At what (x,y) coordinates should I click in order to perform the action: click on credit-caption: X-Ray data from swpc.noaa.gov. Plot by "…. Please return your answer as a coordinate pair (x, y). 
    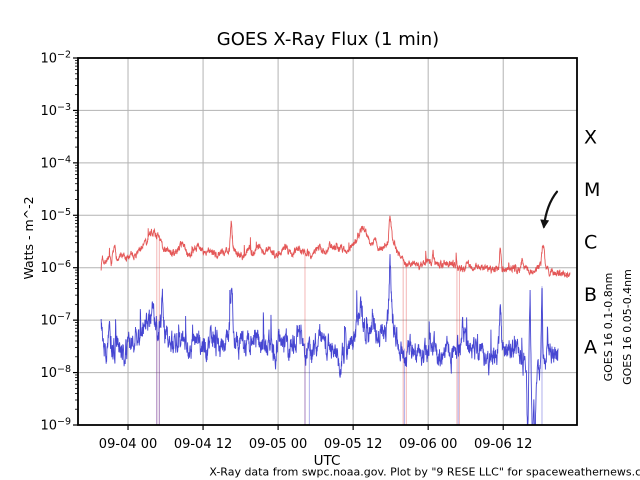
    Looking at the image, I should click on (424, 472).